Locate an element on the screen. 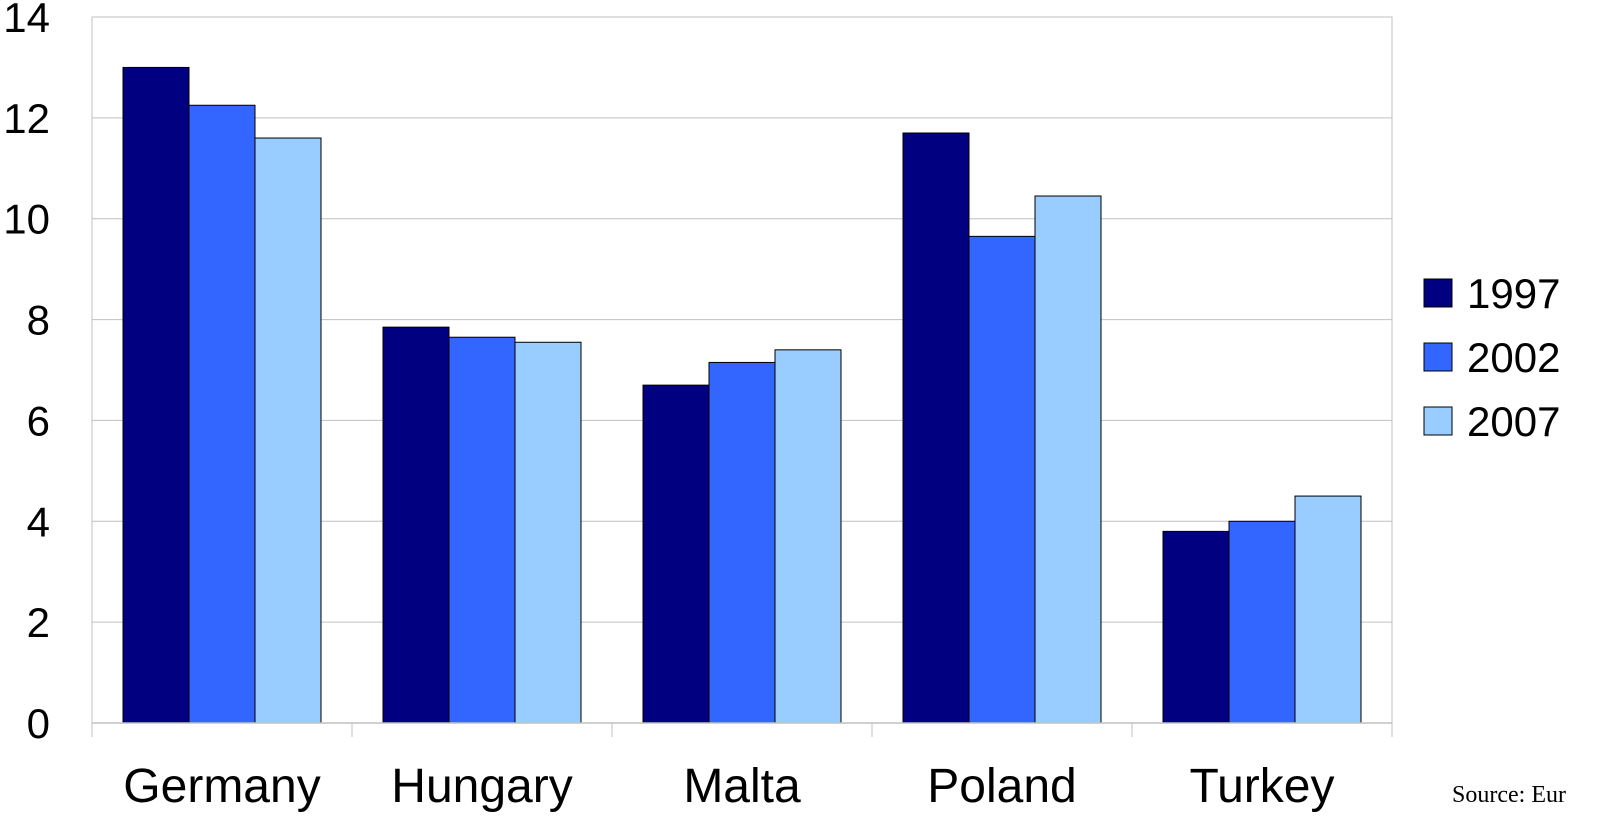  x-category-label: Poland is located at coordinates (1001, 786).